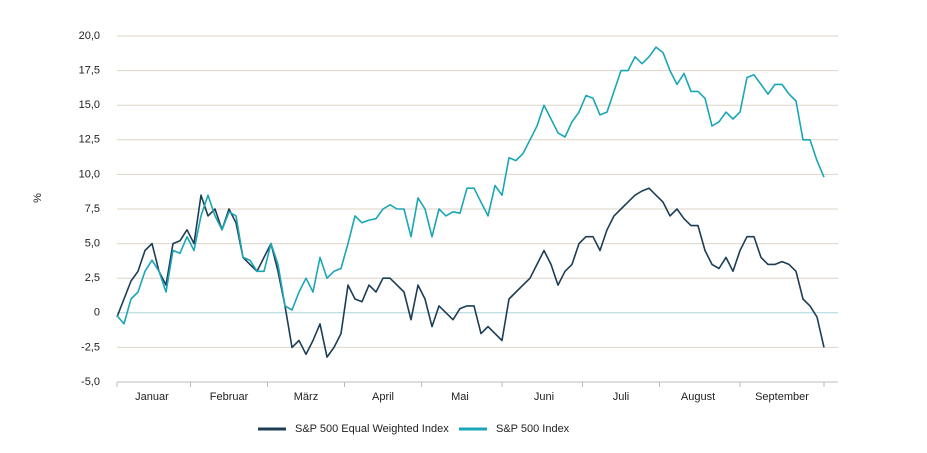 The image size is (927, 453). Describe the element at coordinates (698, 397) in the screenshot. I see `x-tick-label: August` at that location.